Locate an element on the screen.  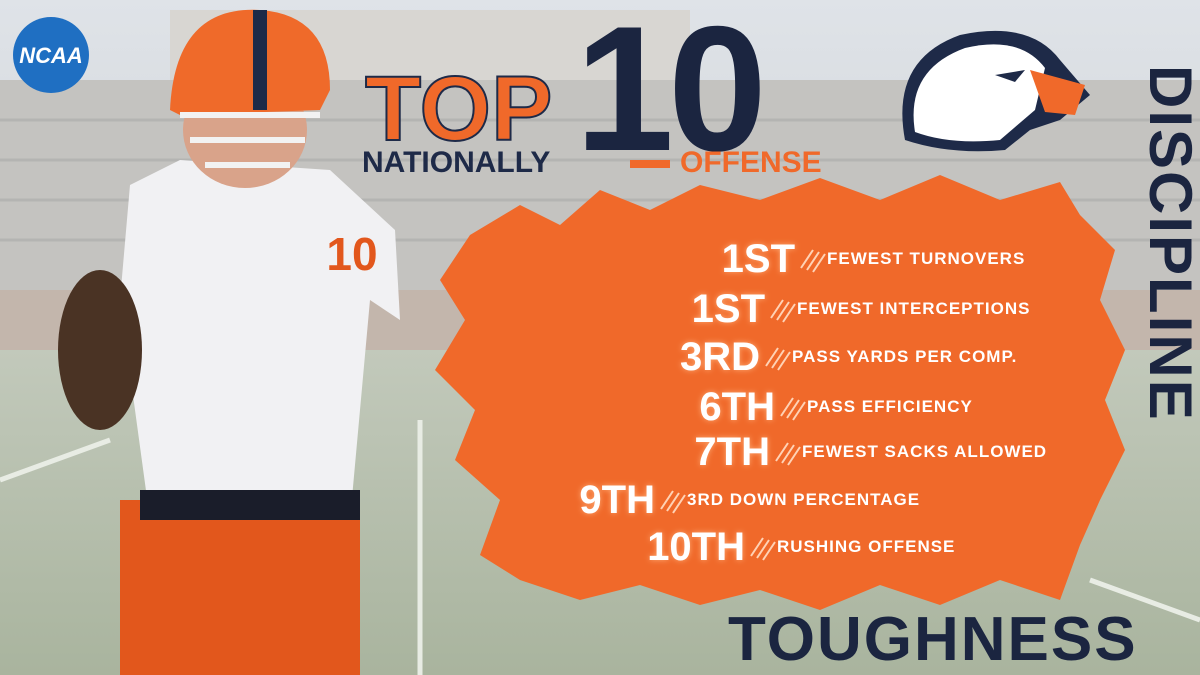
rank: 10TH is located at coordinates (696, 547).